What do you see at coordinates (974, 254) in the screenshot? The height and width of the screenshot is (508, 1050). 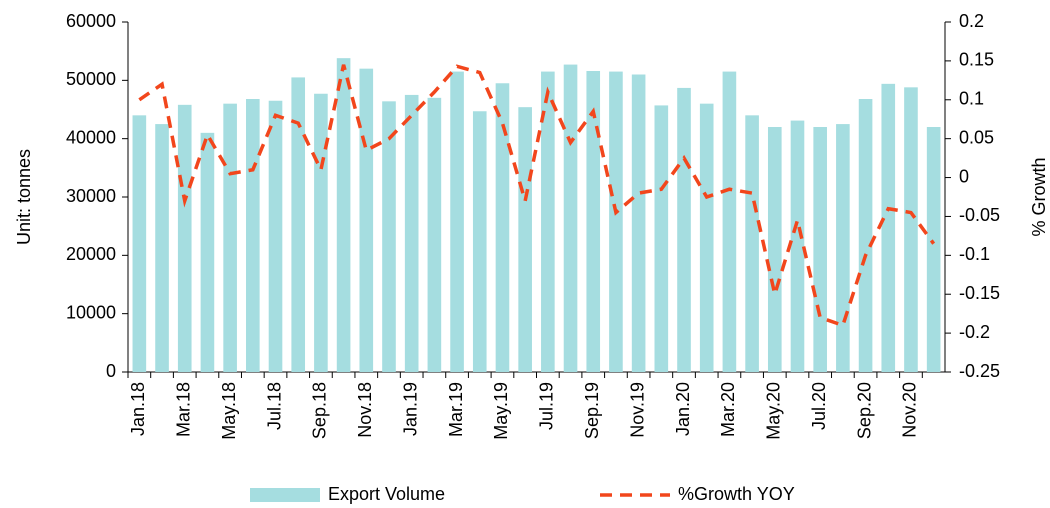 I see `y2-tick-label: -0.1` at bounding box center [974, 254].